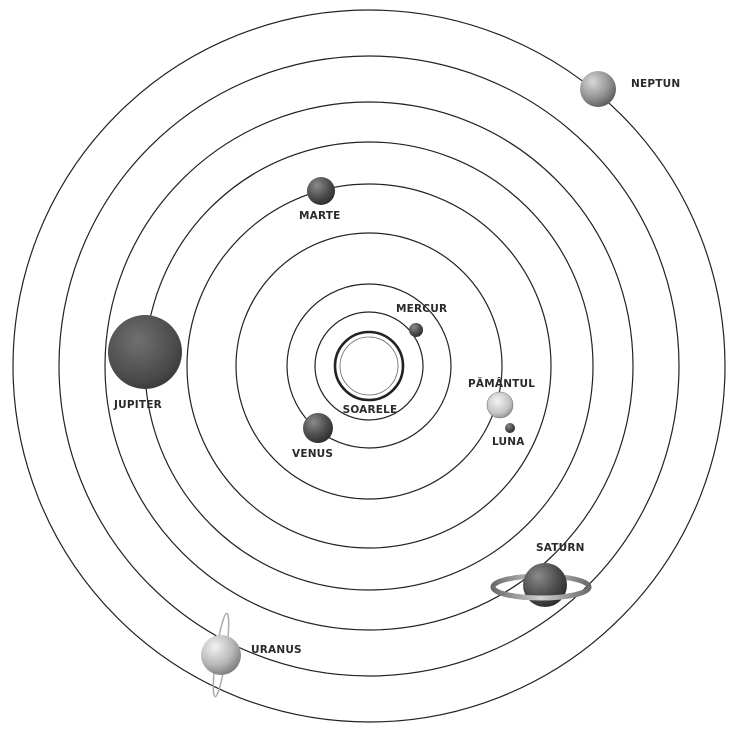 Image resolution: width=737 pixels, height=737 pixels. I want to click on sun, so click(369, 366).